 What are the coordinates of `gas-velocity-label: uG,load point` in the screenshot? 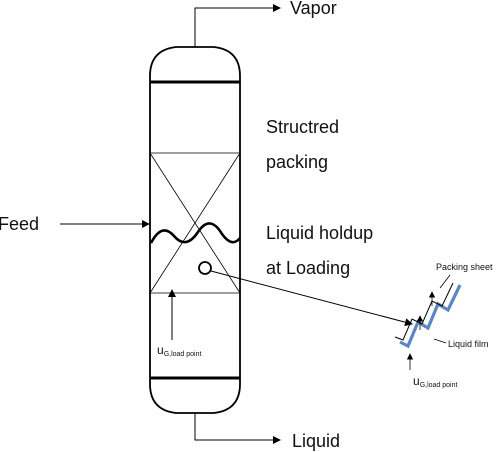 It's located at (179, 350).